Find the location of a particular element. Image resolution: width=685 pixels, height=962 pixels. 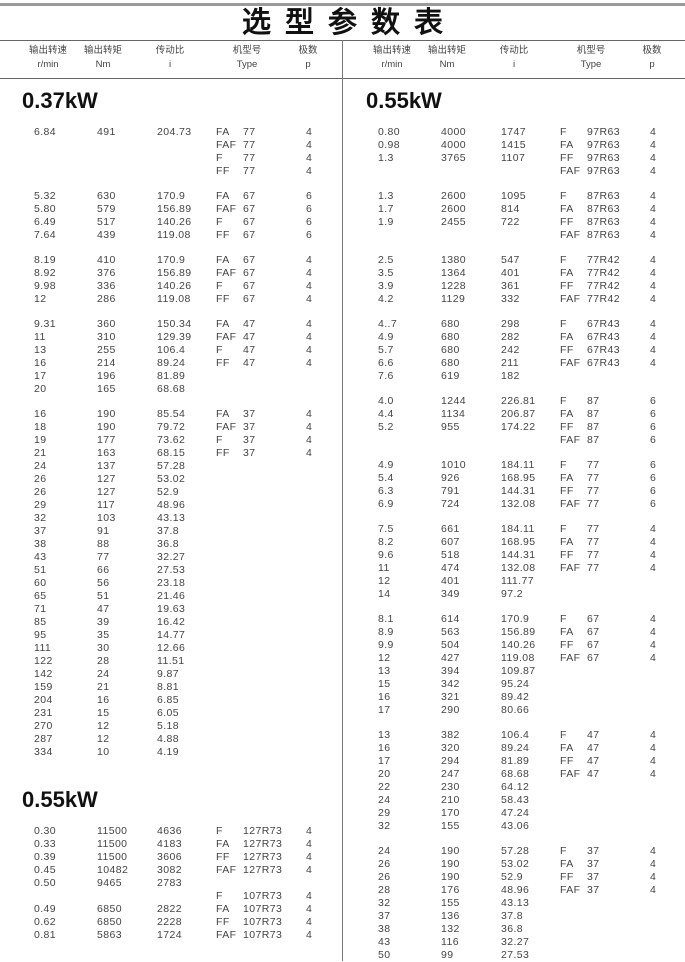

output-torque-cell: 190 is located at coordinates (106, 414).